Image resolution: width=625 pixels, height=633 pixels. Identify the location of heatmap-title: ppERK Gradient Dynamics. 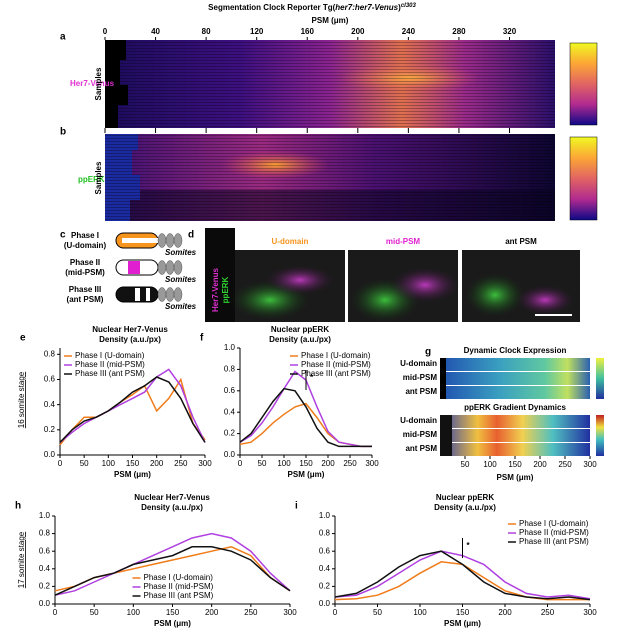
(515, 407).